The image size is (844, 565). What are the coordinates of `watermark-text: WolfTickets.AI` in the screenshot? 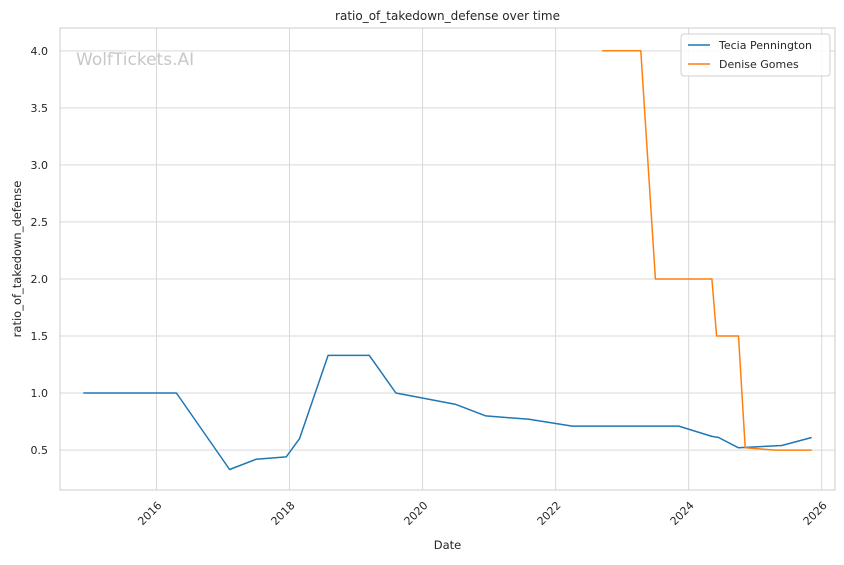 It's located at (135, 60).